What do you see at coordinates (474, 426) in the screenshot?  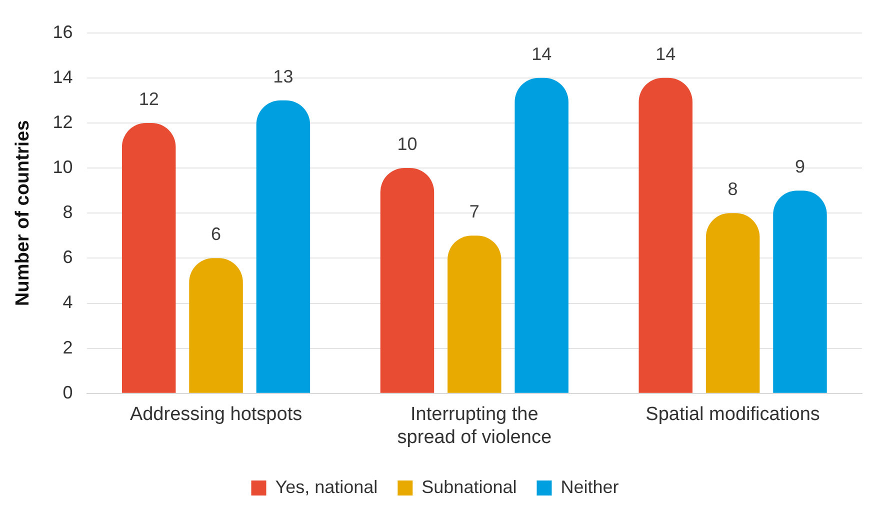 I see `x-tick-label: Interrupting the spread of violence` at bounding box center [474, 426].